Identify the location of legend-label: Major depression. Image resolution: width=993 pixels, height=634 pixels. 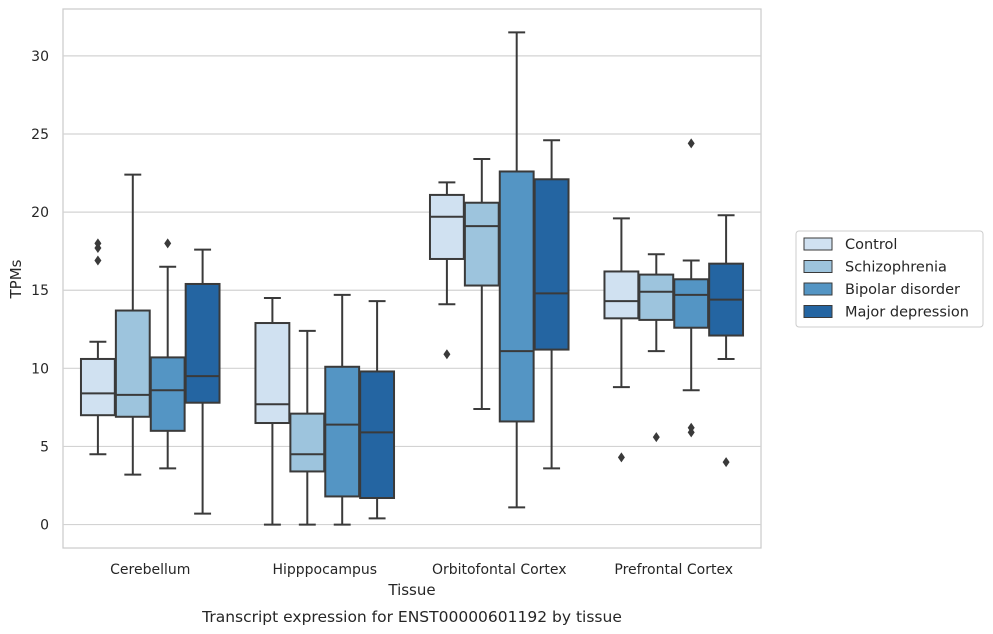
(907, 313).